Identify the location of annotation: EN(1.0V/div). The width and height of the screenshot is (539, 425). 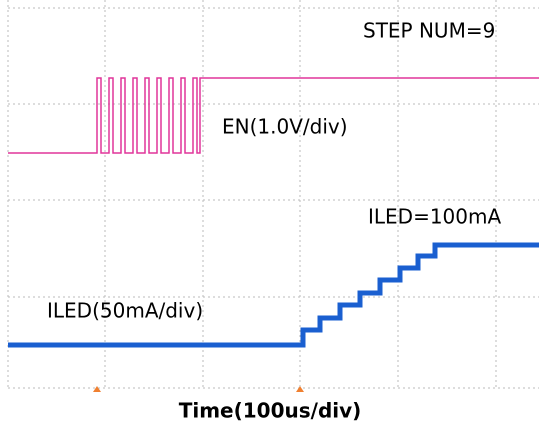
(285, 127).